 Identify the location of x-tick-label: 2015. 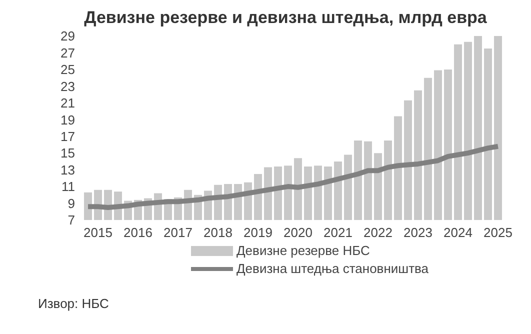
(98, 232).